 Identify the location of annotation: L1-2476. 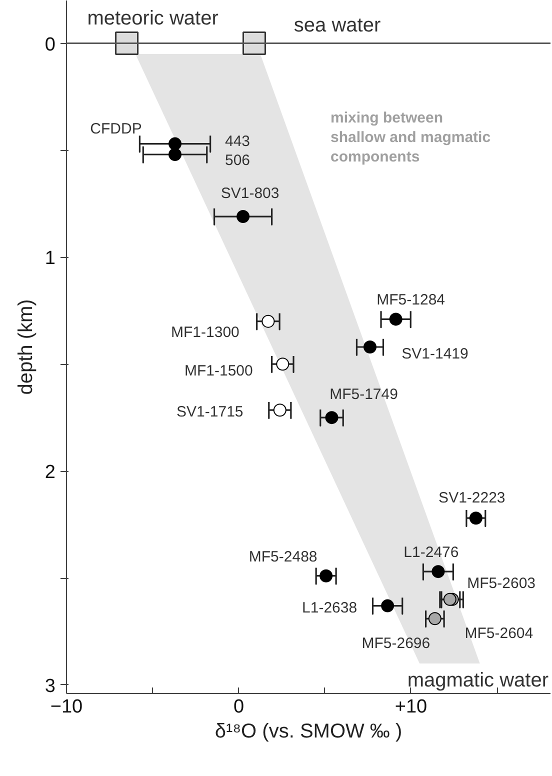
(431, 553).